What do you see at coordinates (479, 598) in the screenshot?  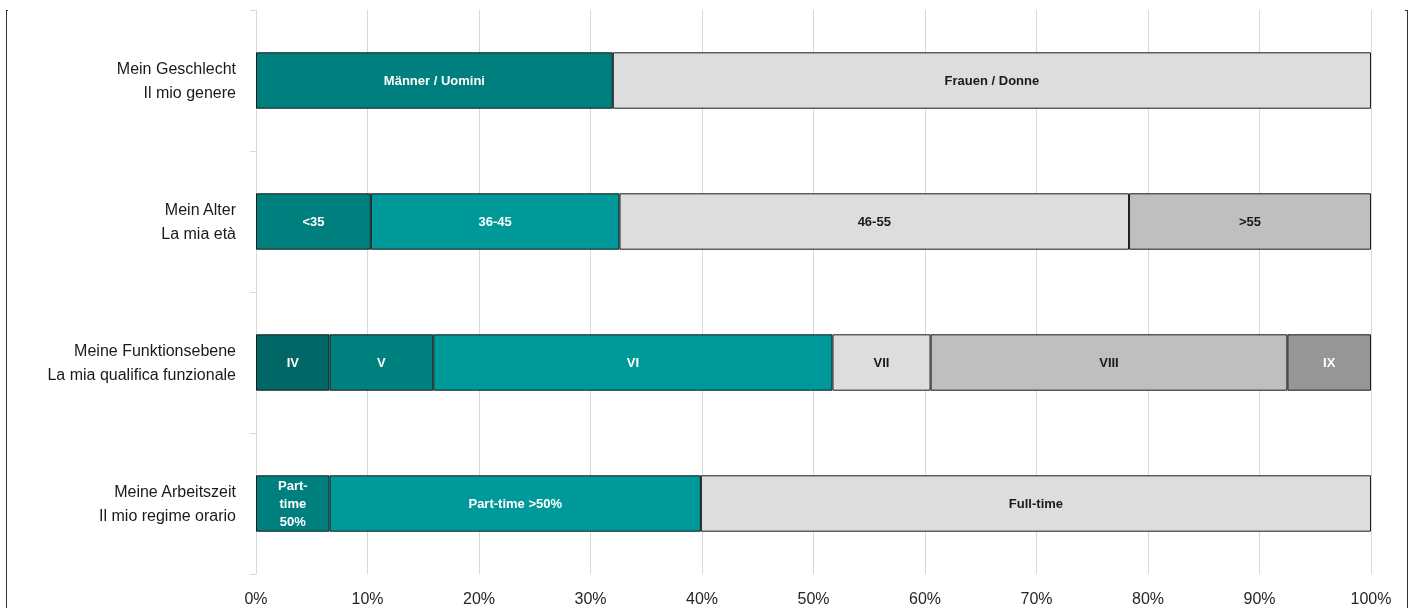 I see `x-tick-label: 20%` at bounding box center [479, 598].